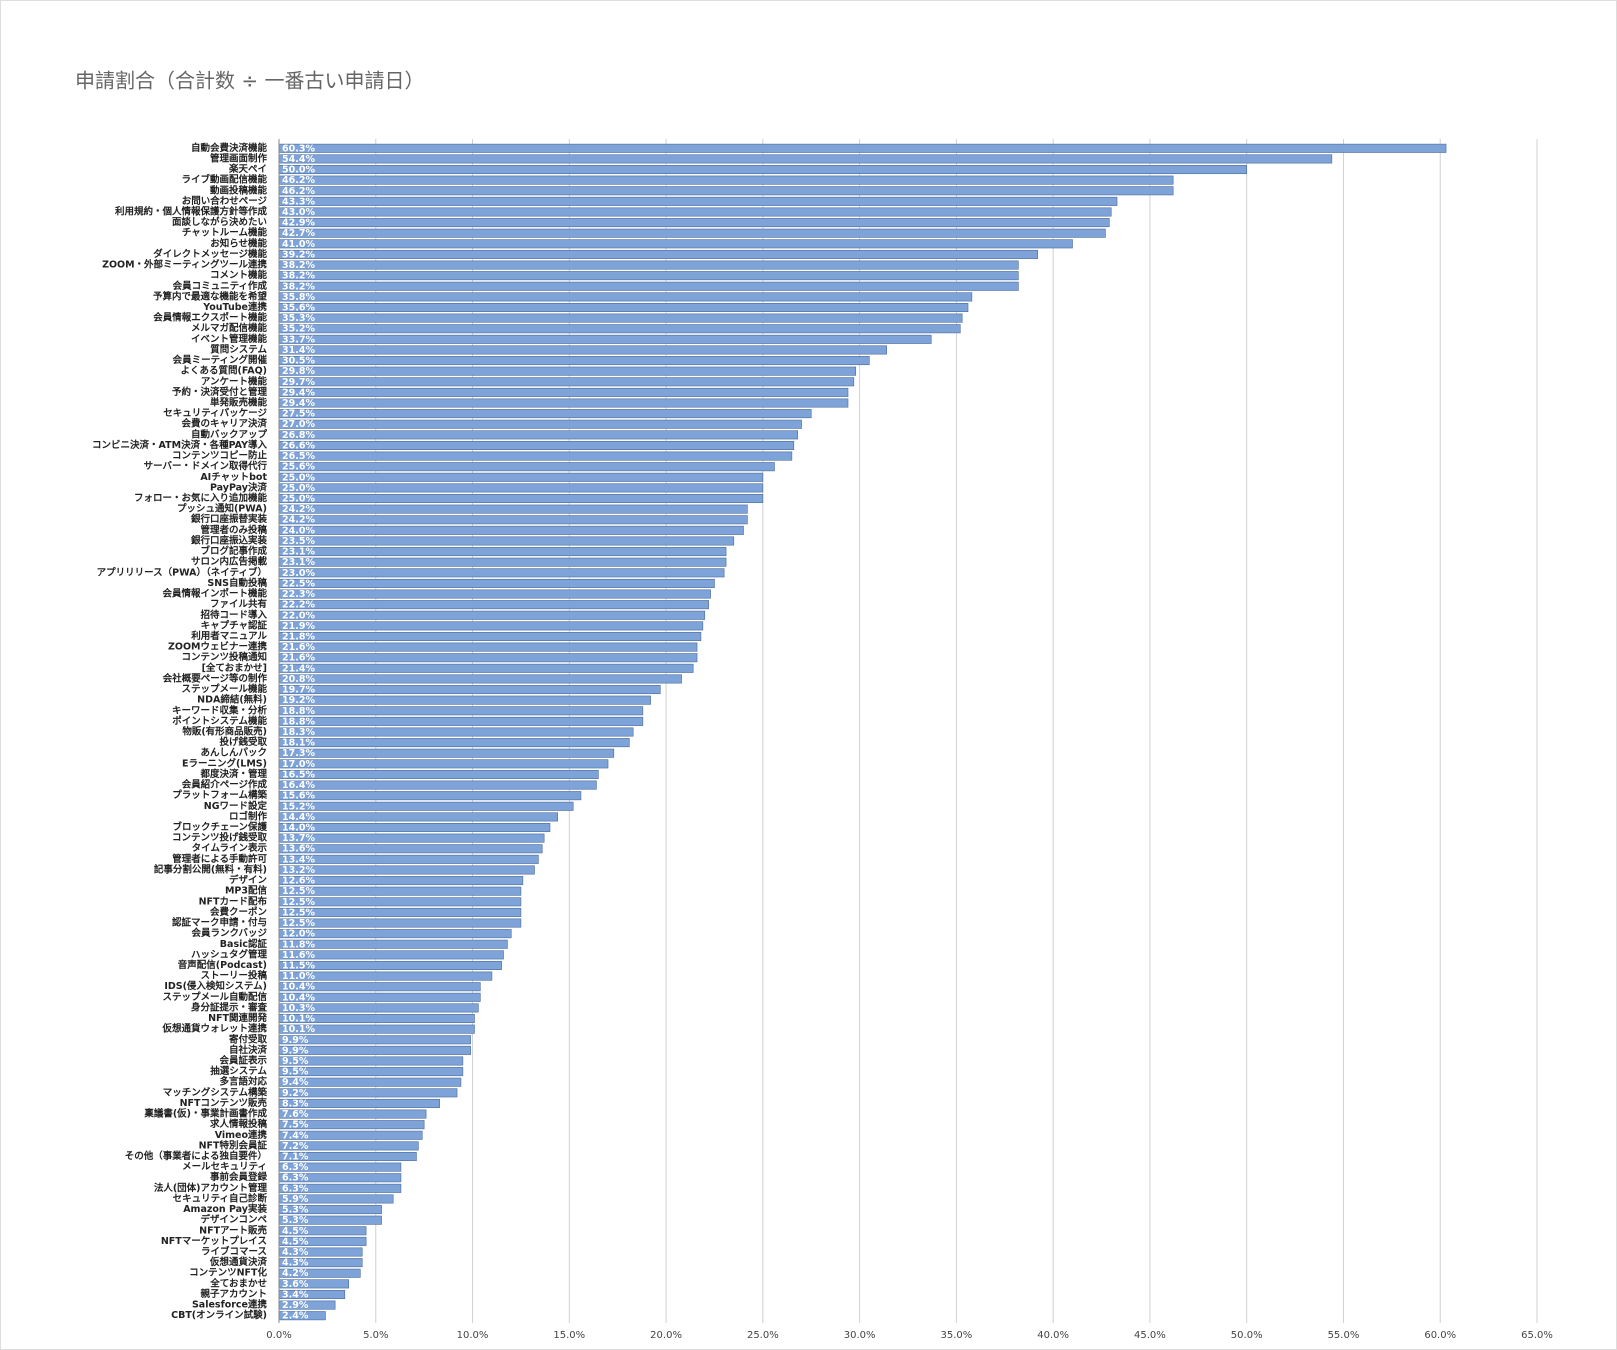 Image resolution: width=1617 pixels, height=1350 pixels. I want to click on y-tick-label: コンテンツ投げ銭受取, so click(220, 838).